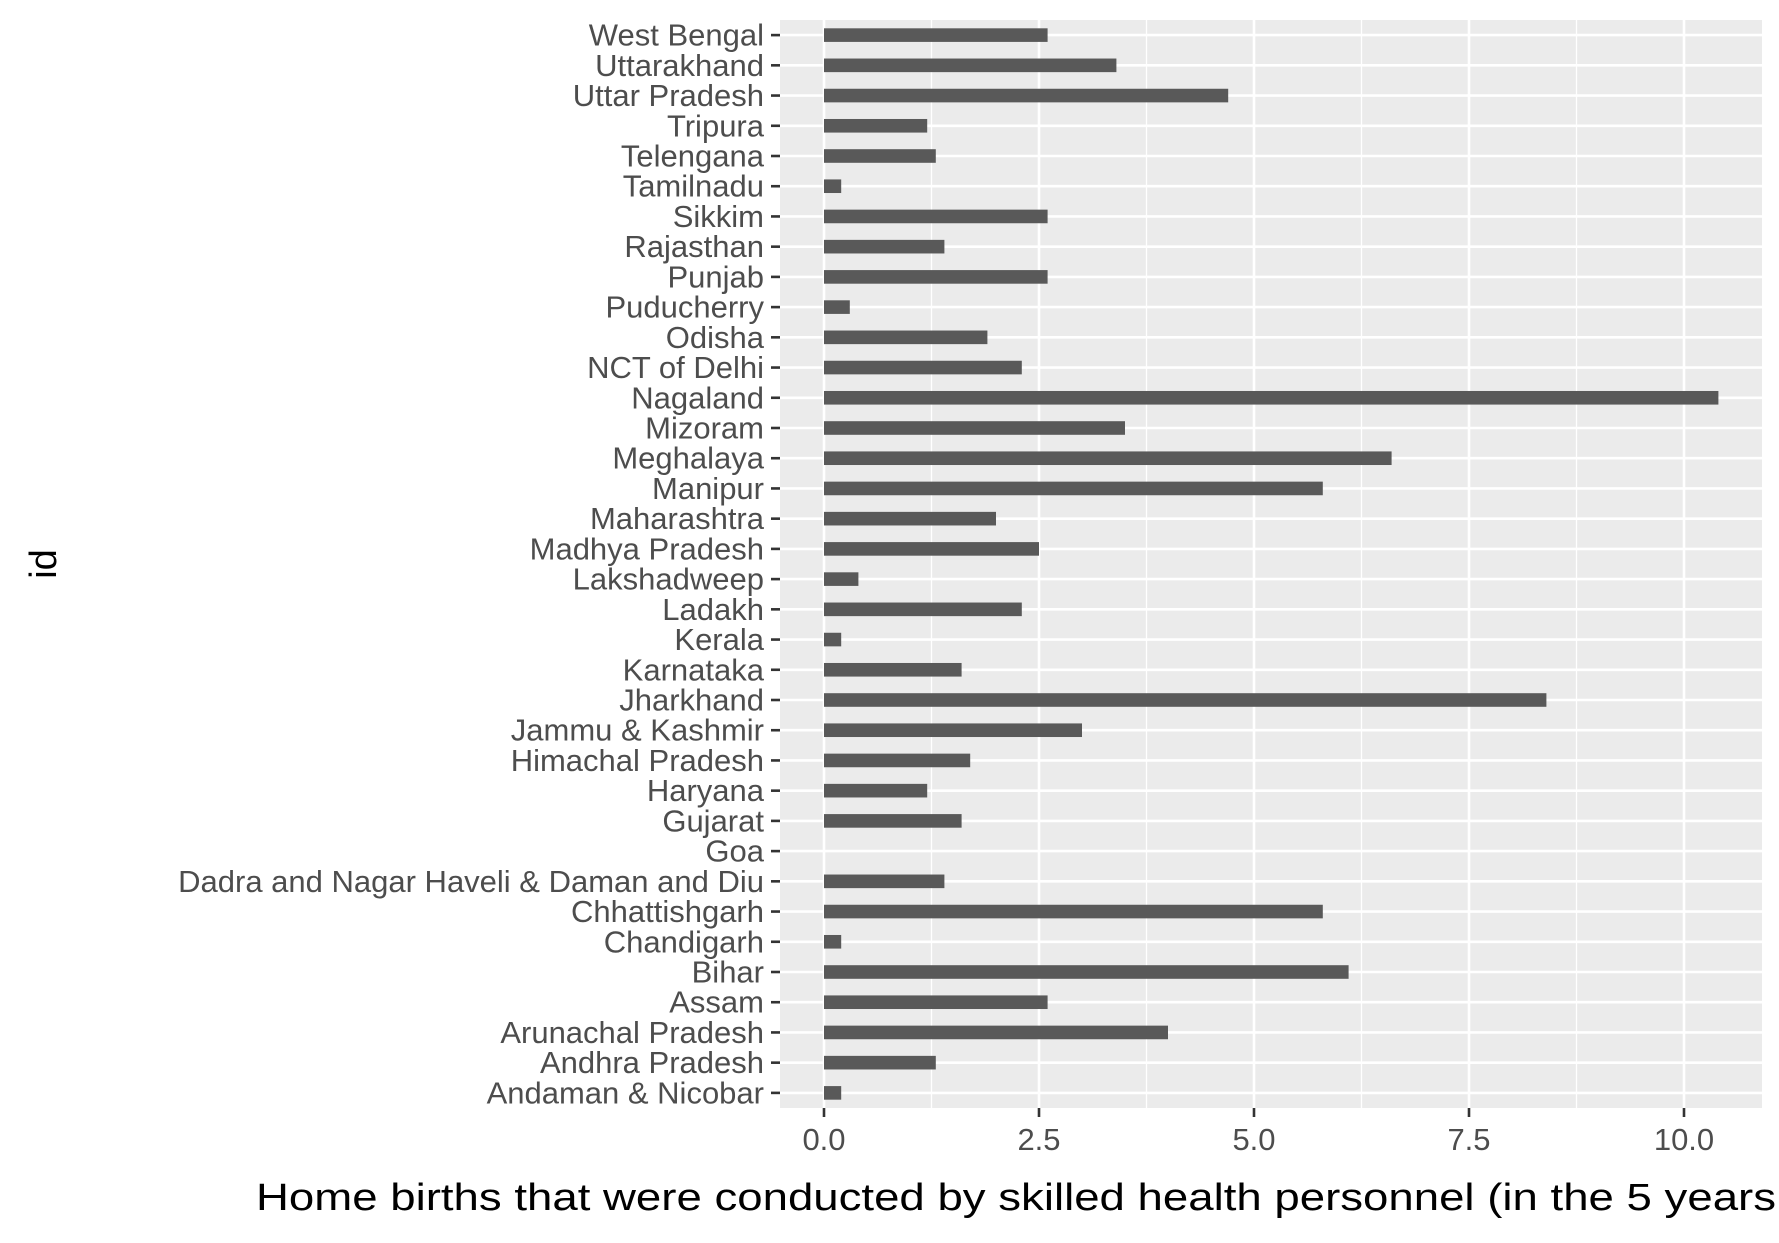 The image size is (1779, 1243). Describe the element at coordinates (897, 760) in the screenshot. I see `bar-himachal-pradesh` at that location.